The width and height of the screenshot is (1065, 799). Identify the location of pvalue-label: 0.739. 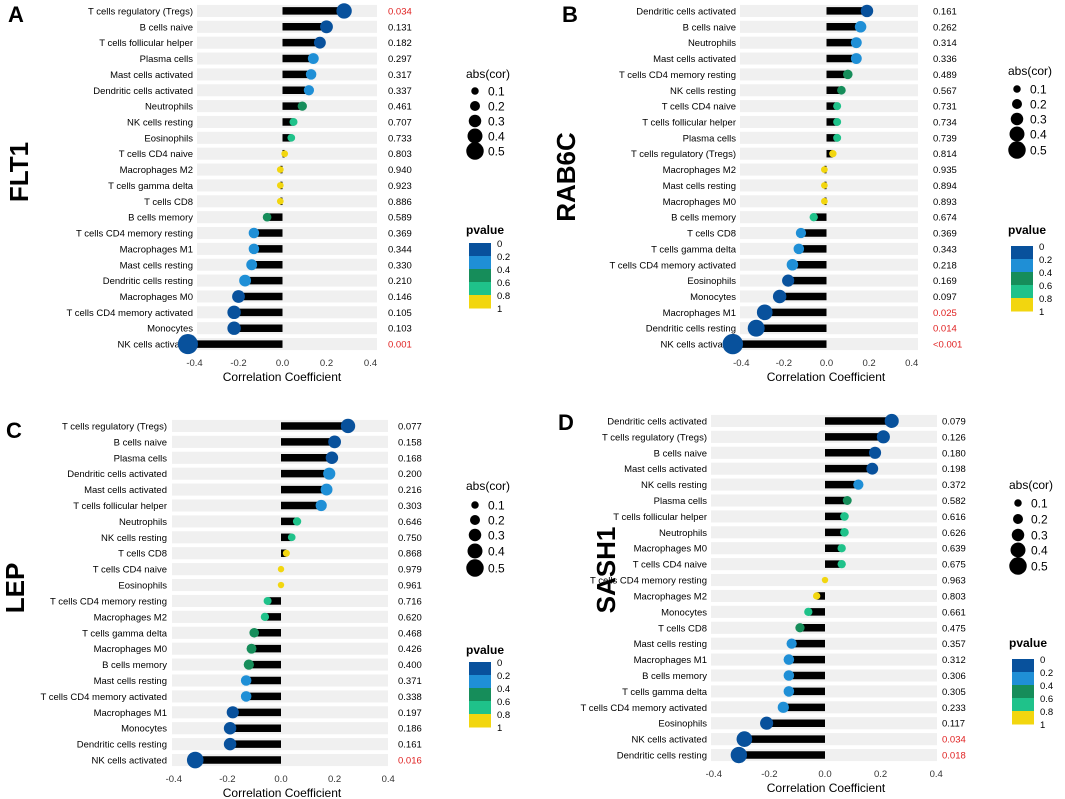
(945, 138).